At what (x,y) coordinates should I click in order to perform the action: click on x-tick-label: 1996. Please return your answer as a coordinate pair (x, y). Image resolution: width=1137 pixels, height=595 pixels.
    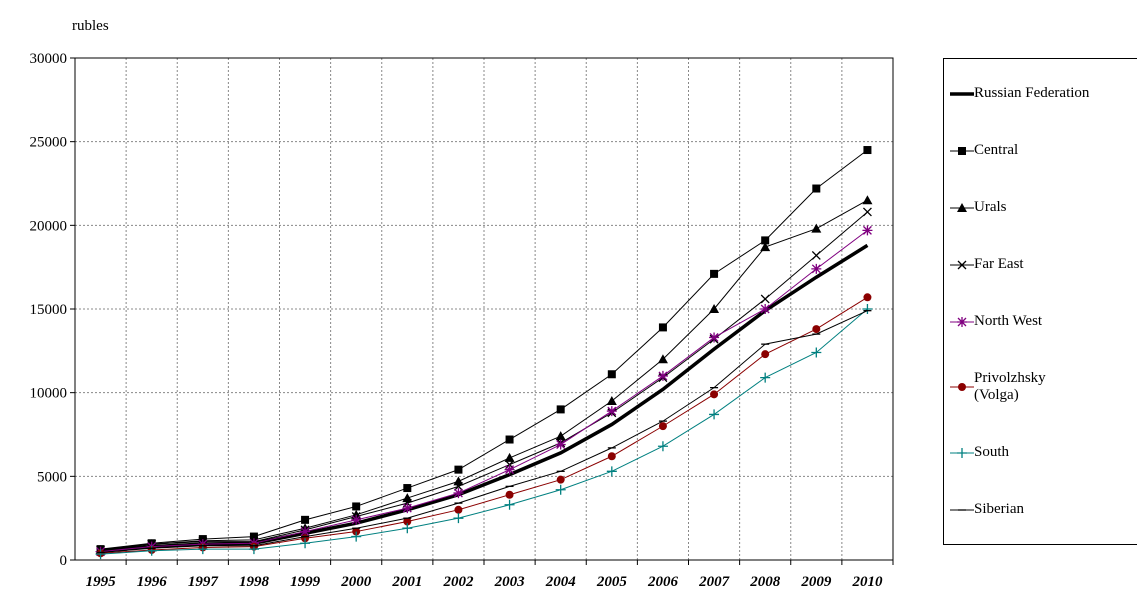
    Looking at the image, I should click on (152, 582).